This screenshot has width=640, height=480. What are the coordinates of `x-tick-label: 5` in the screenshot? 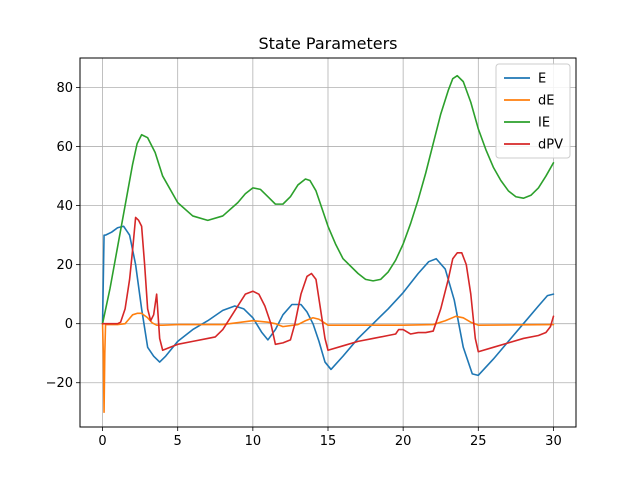 It's located at (178, 441).